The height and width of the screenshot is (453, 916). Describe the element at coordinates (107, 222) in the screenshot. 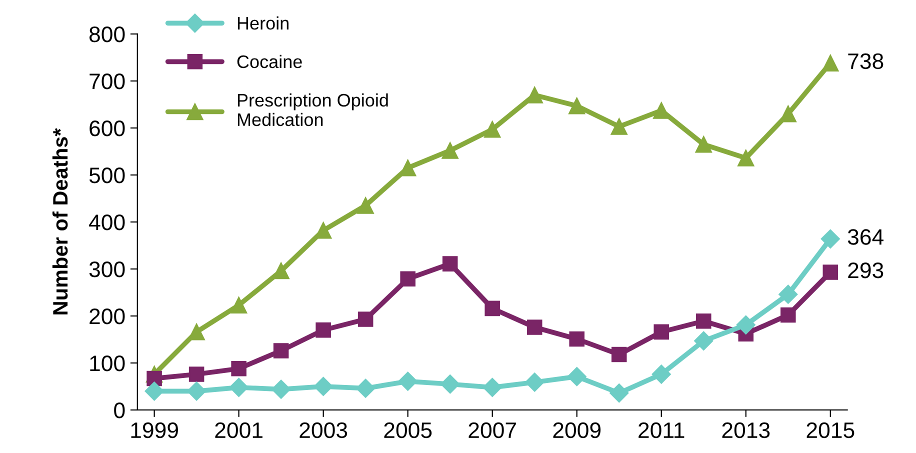

I see `y-tick-label: 400` at that location.